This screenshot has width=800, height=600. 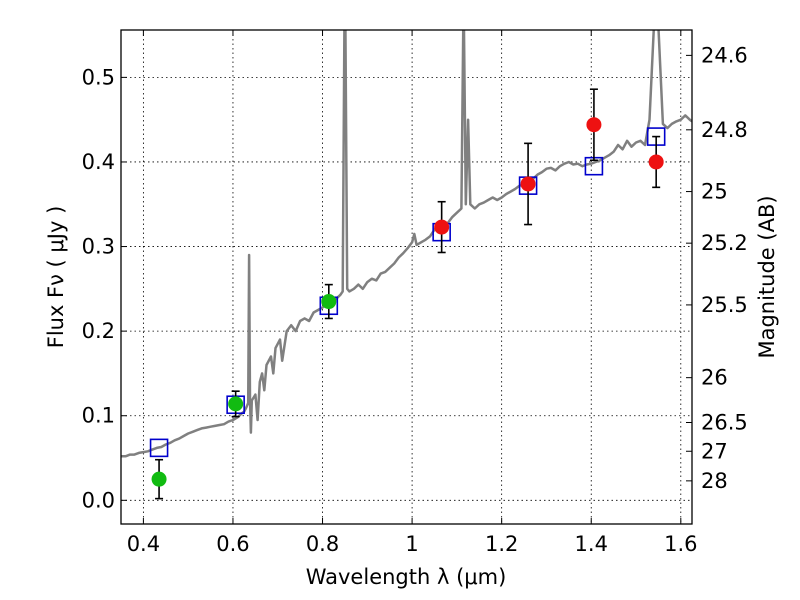 I want to click on mag-tick-label: 28, so click(x=714, y=481).